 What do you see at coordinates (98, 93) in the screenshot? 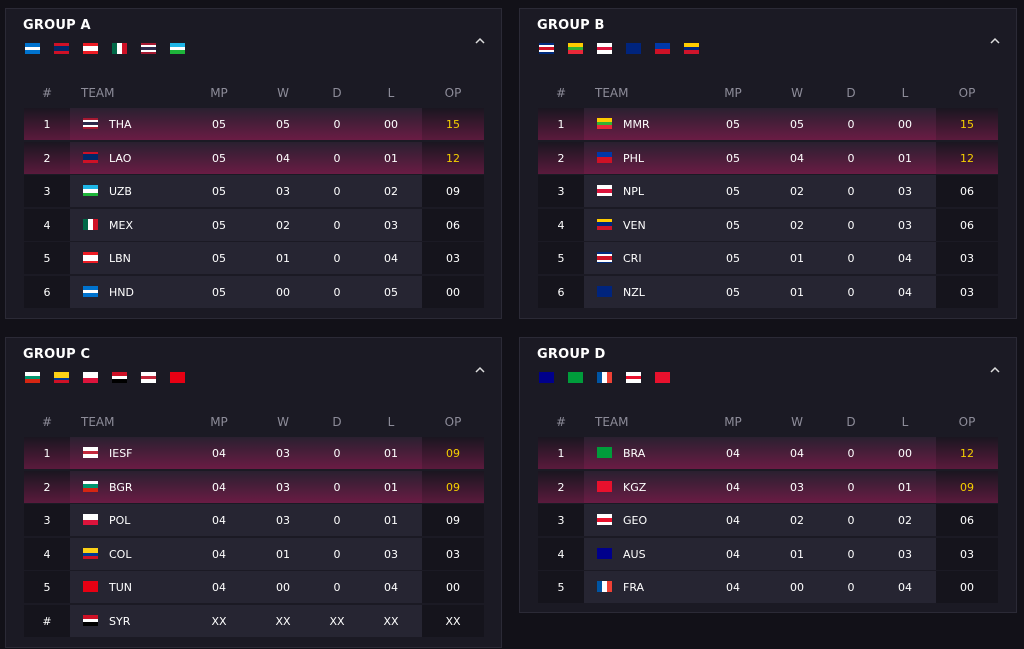
I see `column-header: TEAM` at bounding box center [98, 93].